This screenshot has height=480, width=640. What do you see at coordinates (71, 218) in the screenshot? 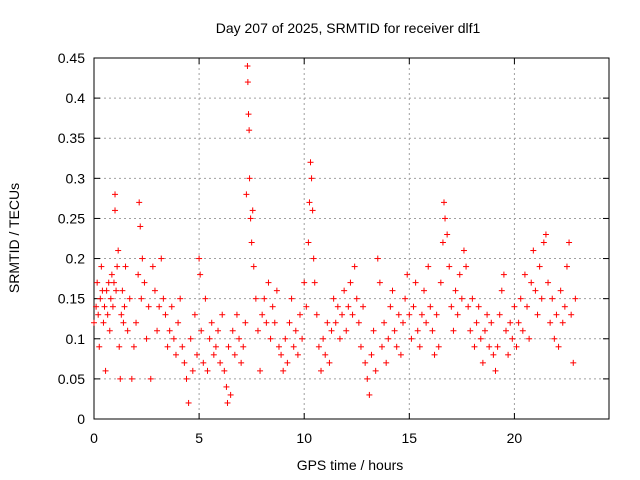
I see `y-tick-label: 0.25` at bounding box center [71, 218].